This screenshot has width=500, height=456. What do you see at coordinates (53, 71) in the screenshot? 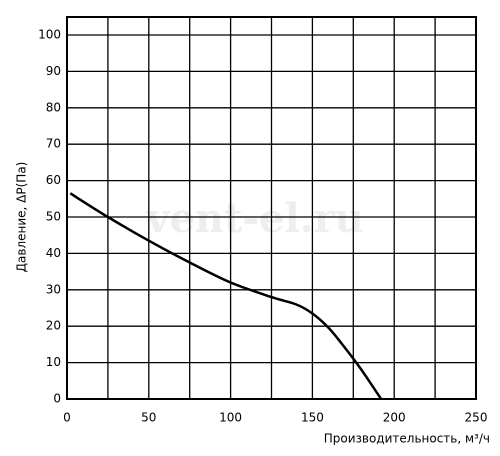
I see `y-tick-label: 90` at bounding box center [53, 71].